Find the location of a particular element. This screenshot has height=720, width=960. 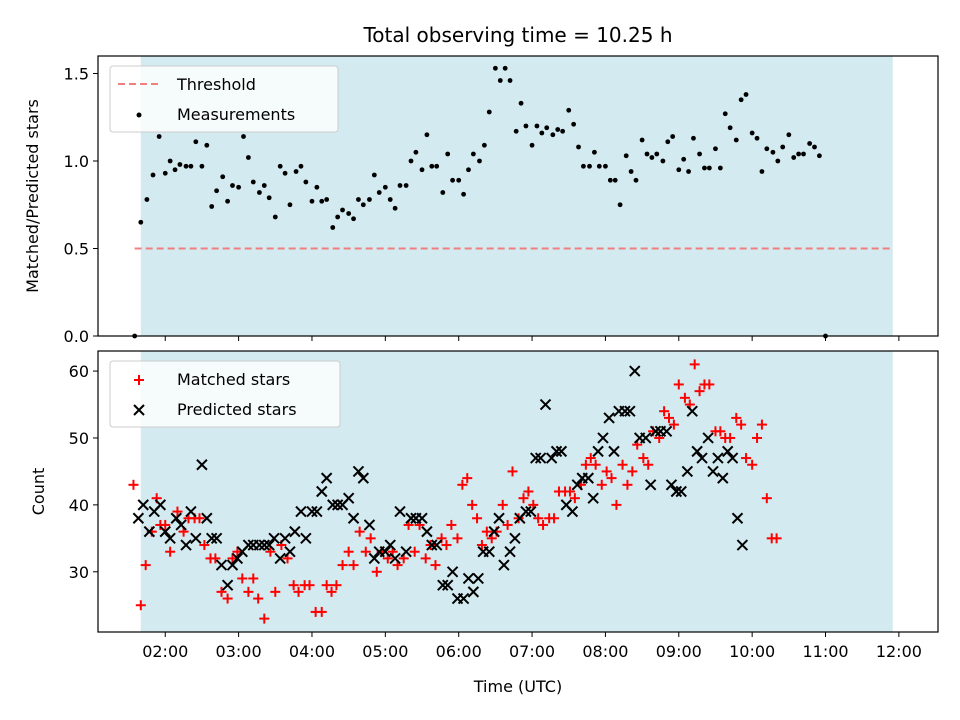

ratio-y-tick-label: 1.0 is located at coordinates (76, 161).